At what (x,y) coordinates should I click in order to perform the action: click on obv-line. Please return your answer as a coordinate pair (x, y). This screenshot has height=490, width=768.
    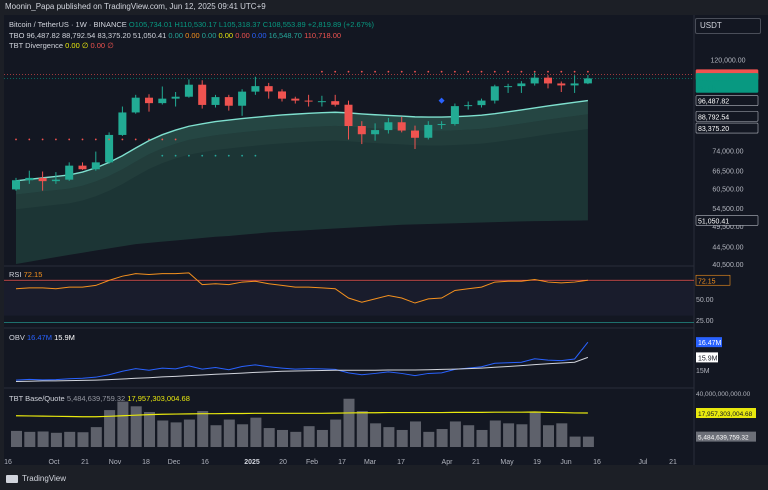
    Looking at the image, I should click on (302, 361).